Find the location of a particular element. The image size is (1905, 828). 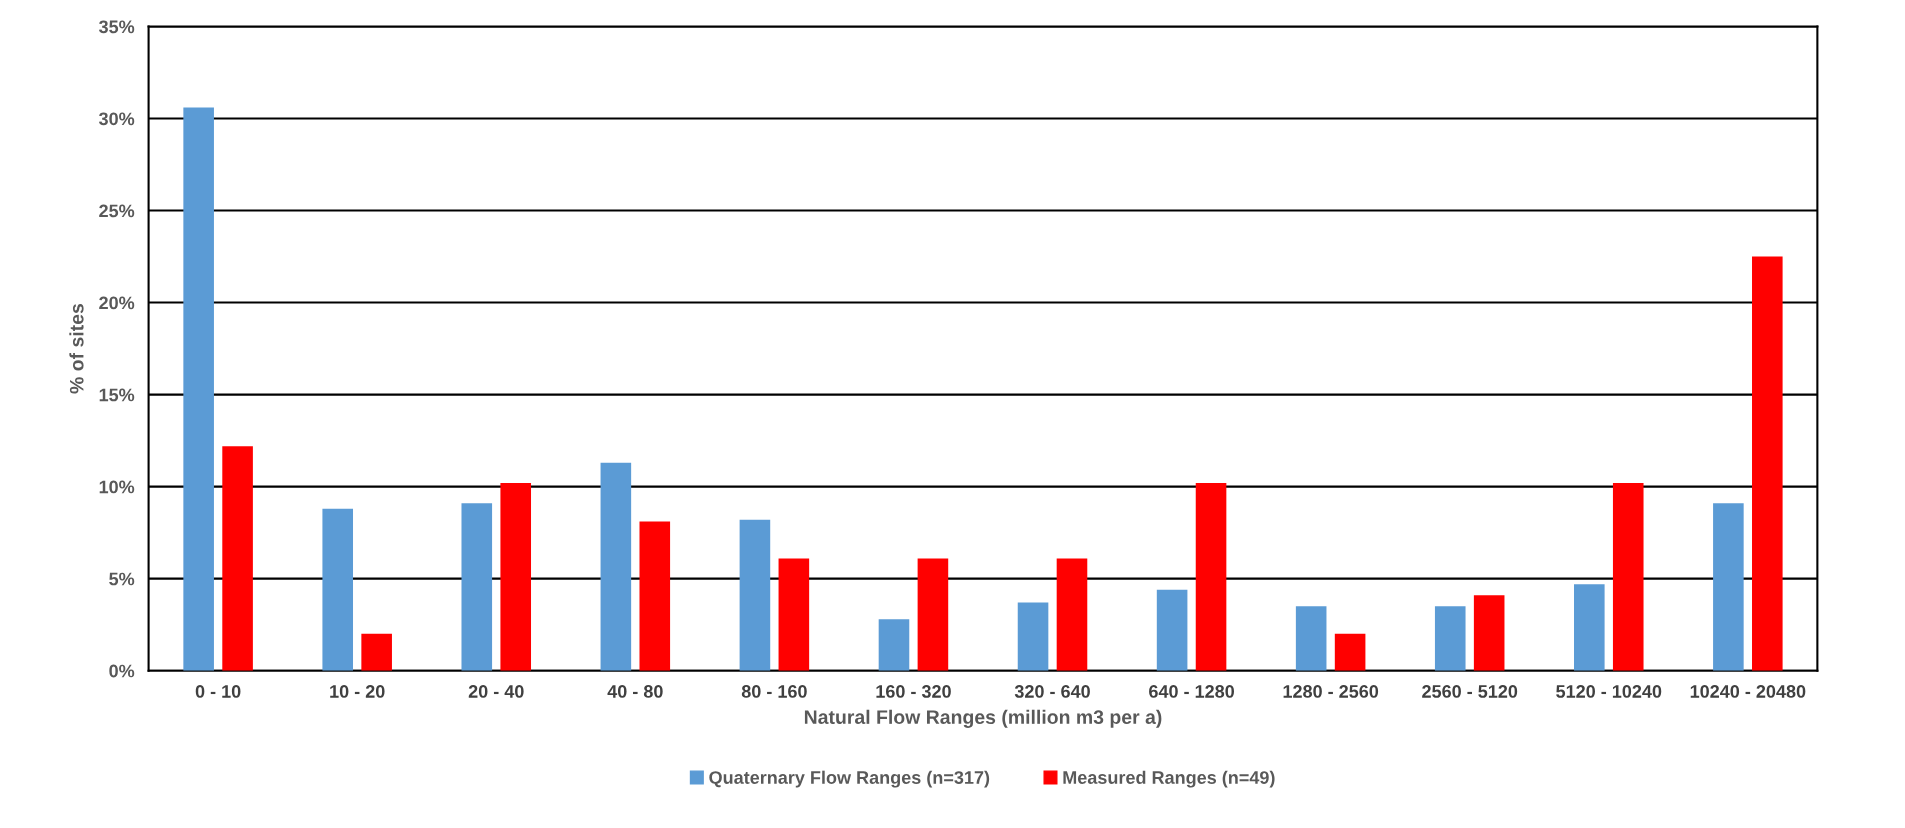

y-tick-label: 20% is located at coordinates (117, 303).